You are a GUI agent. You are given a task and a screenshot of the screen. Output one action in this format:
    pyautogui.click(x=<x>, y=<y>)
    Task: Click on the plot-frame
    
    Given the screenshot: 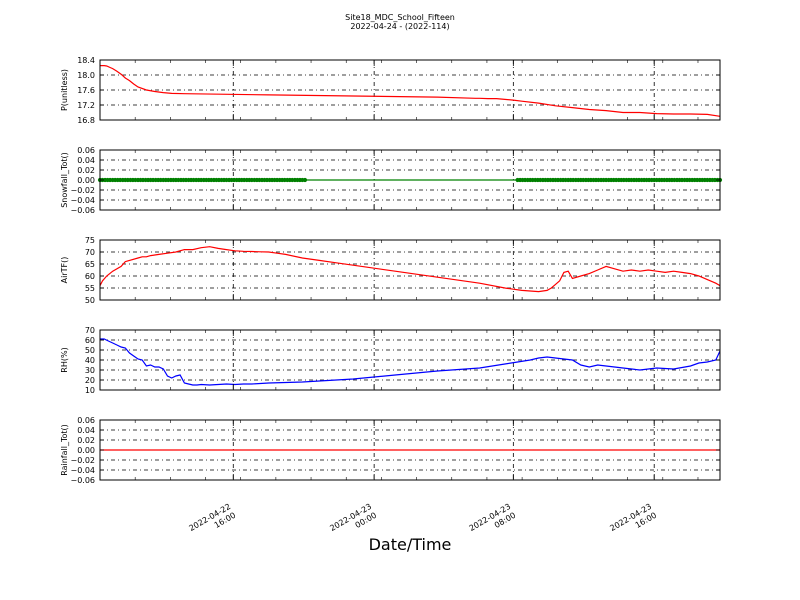 What is the action you would take?
    pyautogui.click(x=410, y=270)
    